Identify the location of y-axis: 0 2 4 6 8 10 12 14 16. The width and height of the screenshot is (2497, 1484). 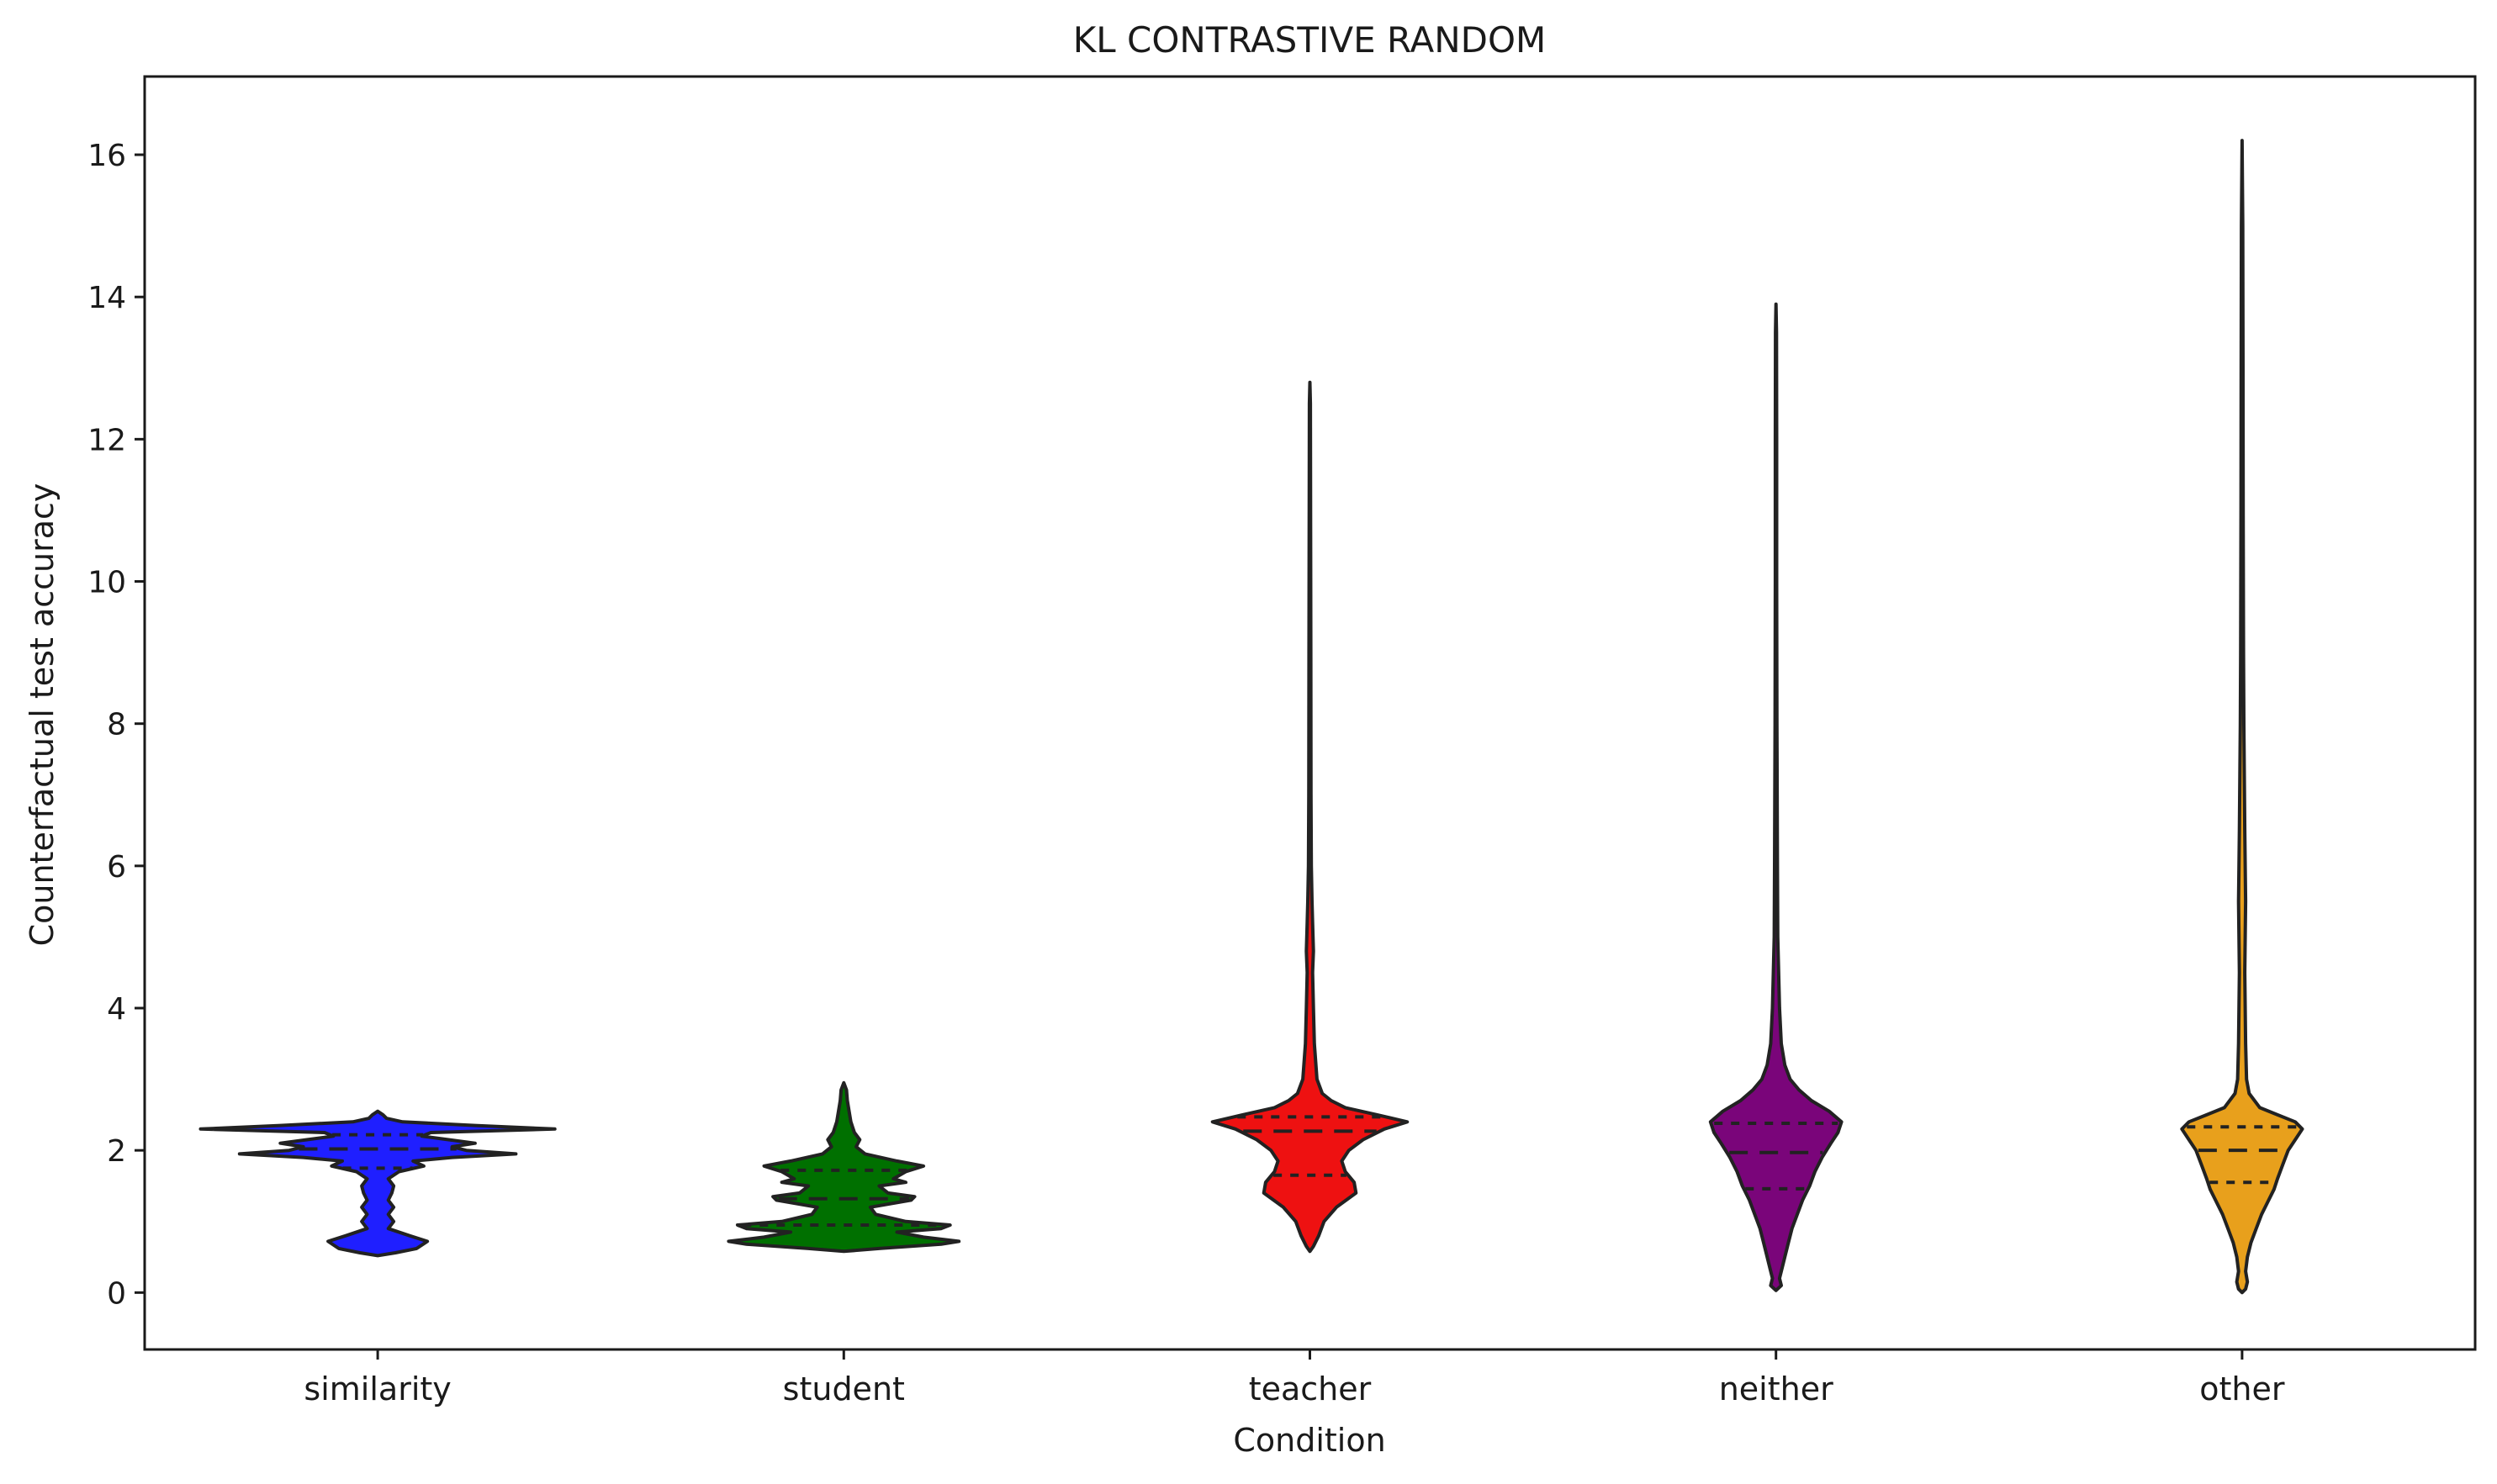
(116, 725).